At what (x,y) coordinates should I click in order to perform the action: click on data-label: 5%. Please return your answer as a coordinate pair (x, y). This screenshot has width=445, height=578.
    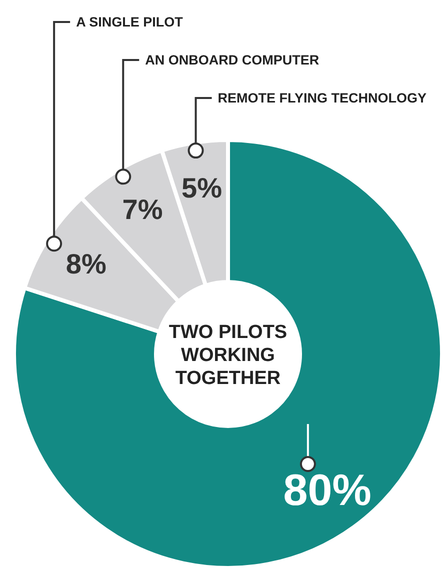
    Looking at the image, I should click on (201, 188).